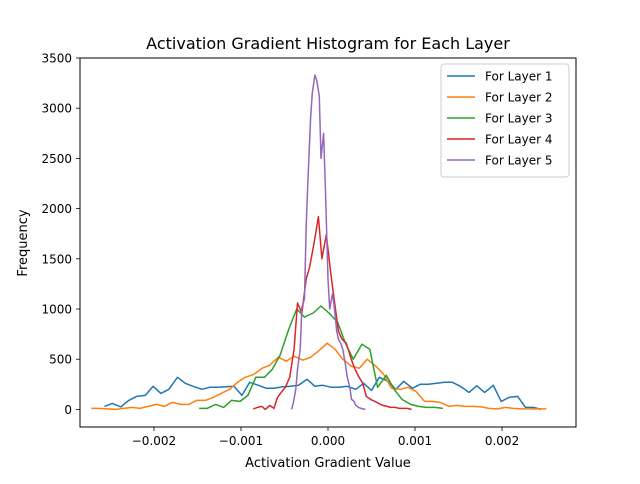 Image resolution: width=640 pixels, height=484 pixels. What do you see at coordinates (502, 441) in the screenshot?
I see `x-tick-label: 0.002` at bounding box center [502, 441].